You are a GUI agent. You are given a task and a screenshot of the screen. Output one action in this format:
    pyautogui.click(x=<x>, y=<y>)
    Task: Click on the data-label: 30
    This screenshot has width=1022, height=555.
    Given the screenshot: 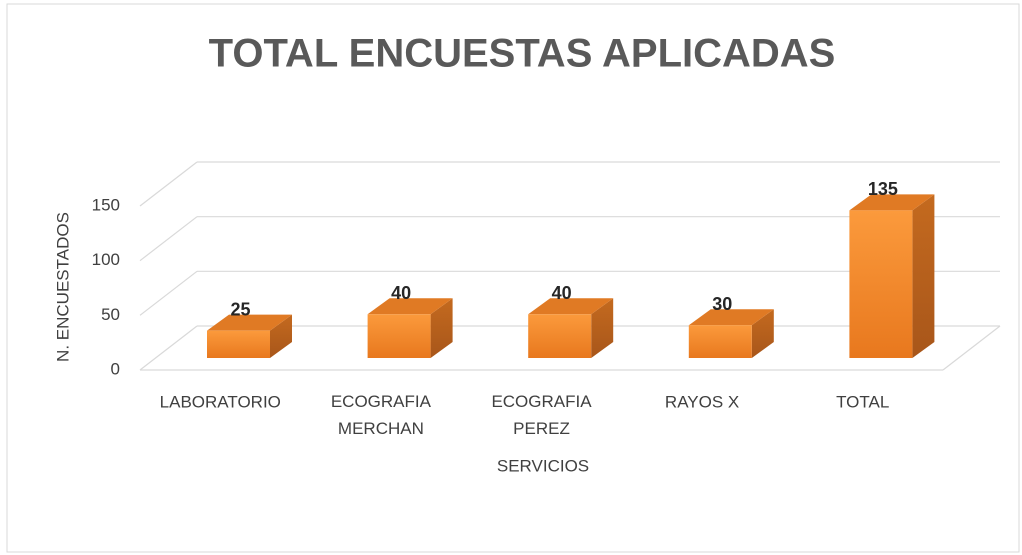 What is the action you would take?
    pyautogui.click(x=722, y=304)
    